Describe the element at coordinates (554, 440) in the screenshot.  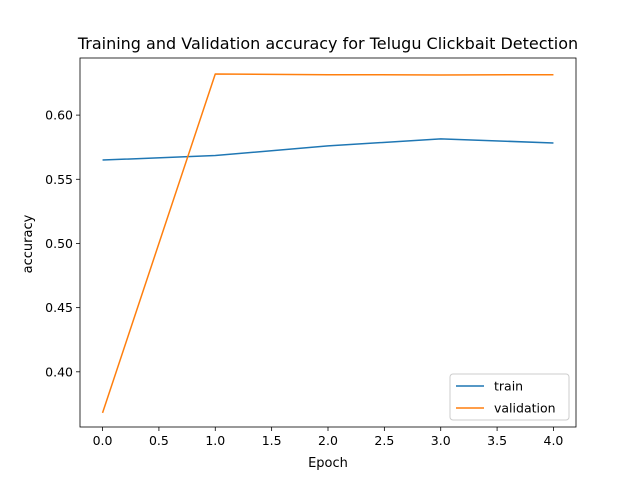
I see `x-tick-label: 4.0` at that location.